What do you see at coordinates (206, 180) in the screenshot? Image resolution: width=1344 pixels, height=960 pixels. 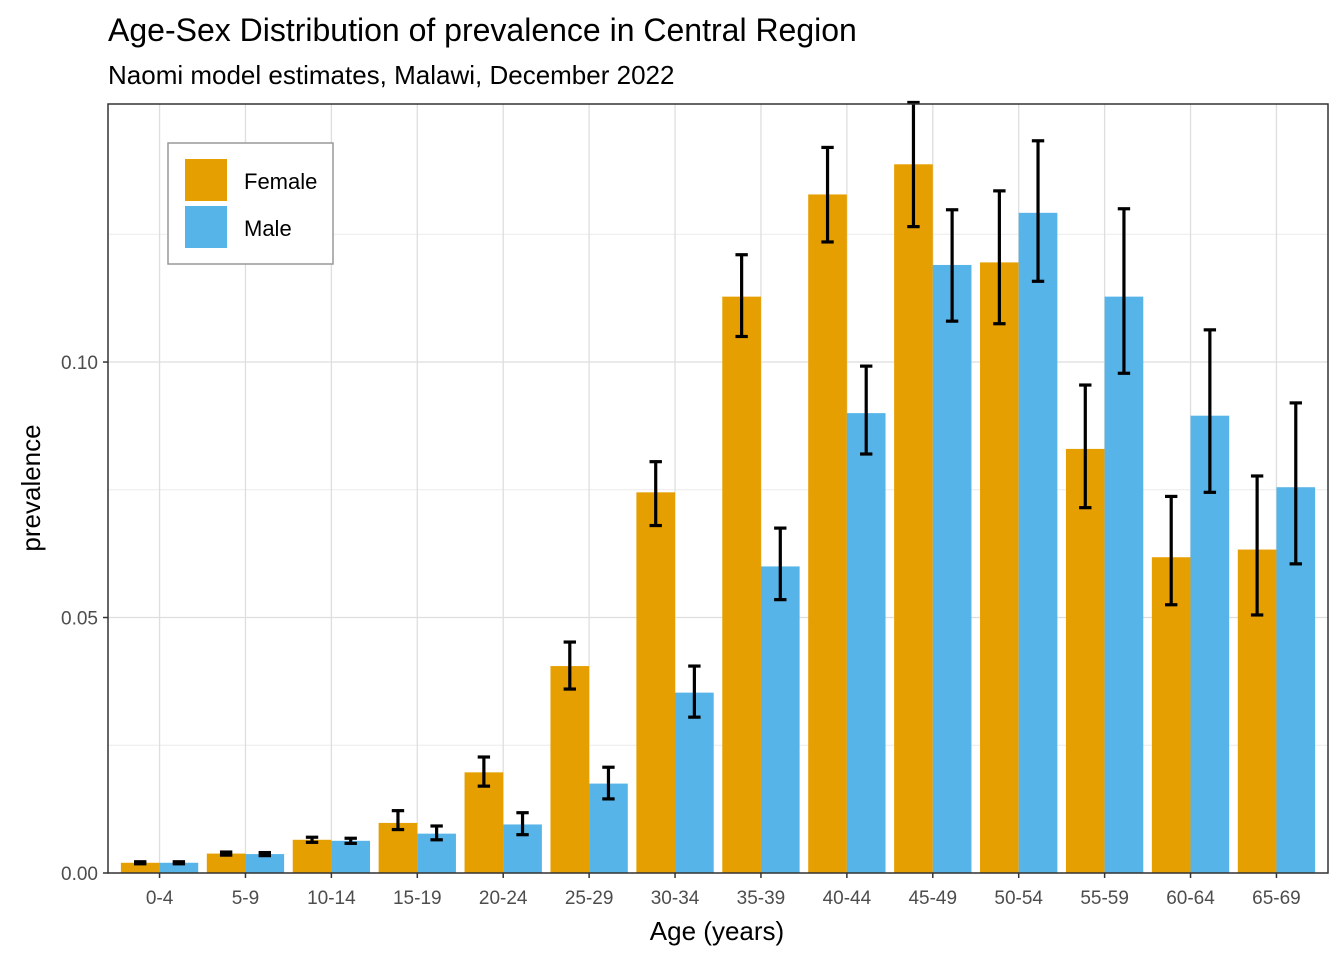 I see `legend-swatch-female` at bounding box center [206, 180].